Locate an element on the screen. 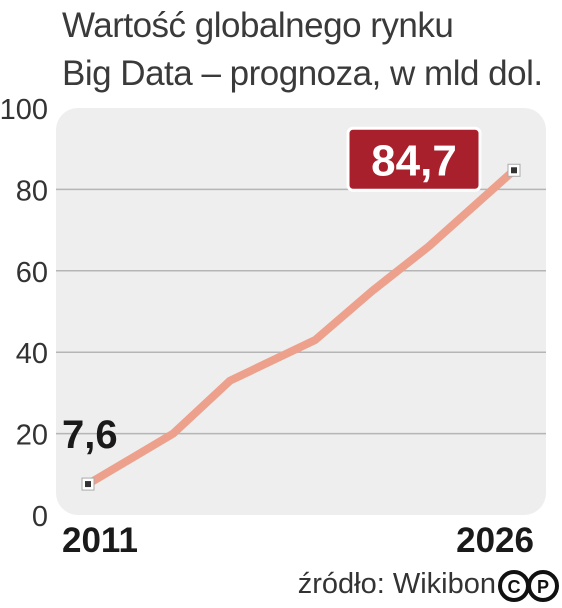 The width and height of the screenshot is (562, 608). svg-text: P is located at coordinates (543, 587).